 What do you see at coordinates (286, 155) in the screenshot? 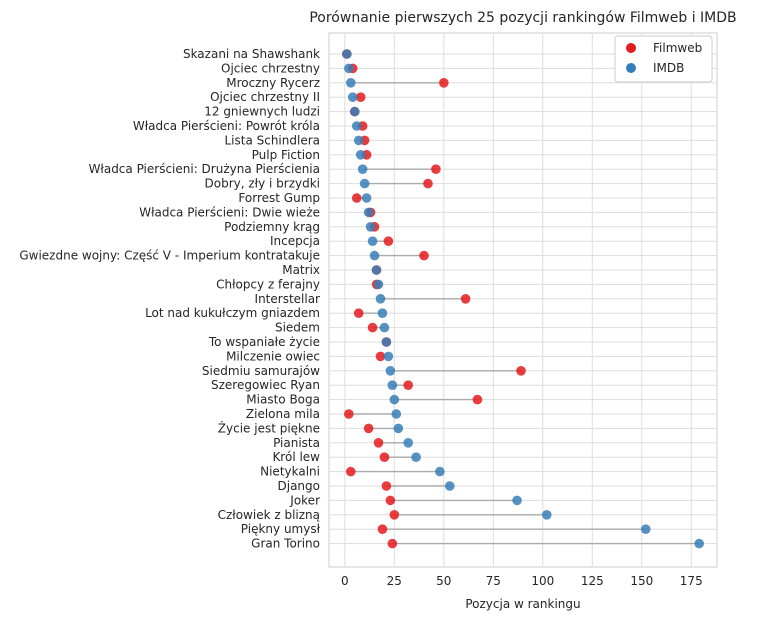
I see `y-tick-label: Pulp Fiction` at bounding box center [286, 155].